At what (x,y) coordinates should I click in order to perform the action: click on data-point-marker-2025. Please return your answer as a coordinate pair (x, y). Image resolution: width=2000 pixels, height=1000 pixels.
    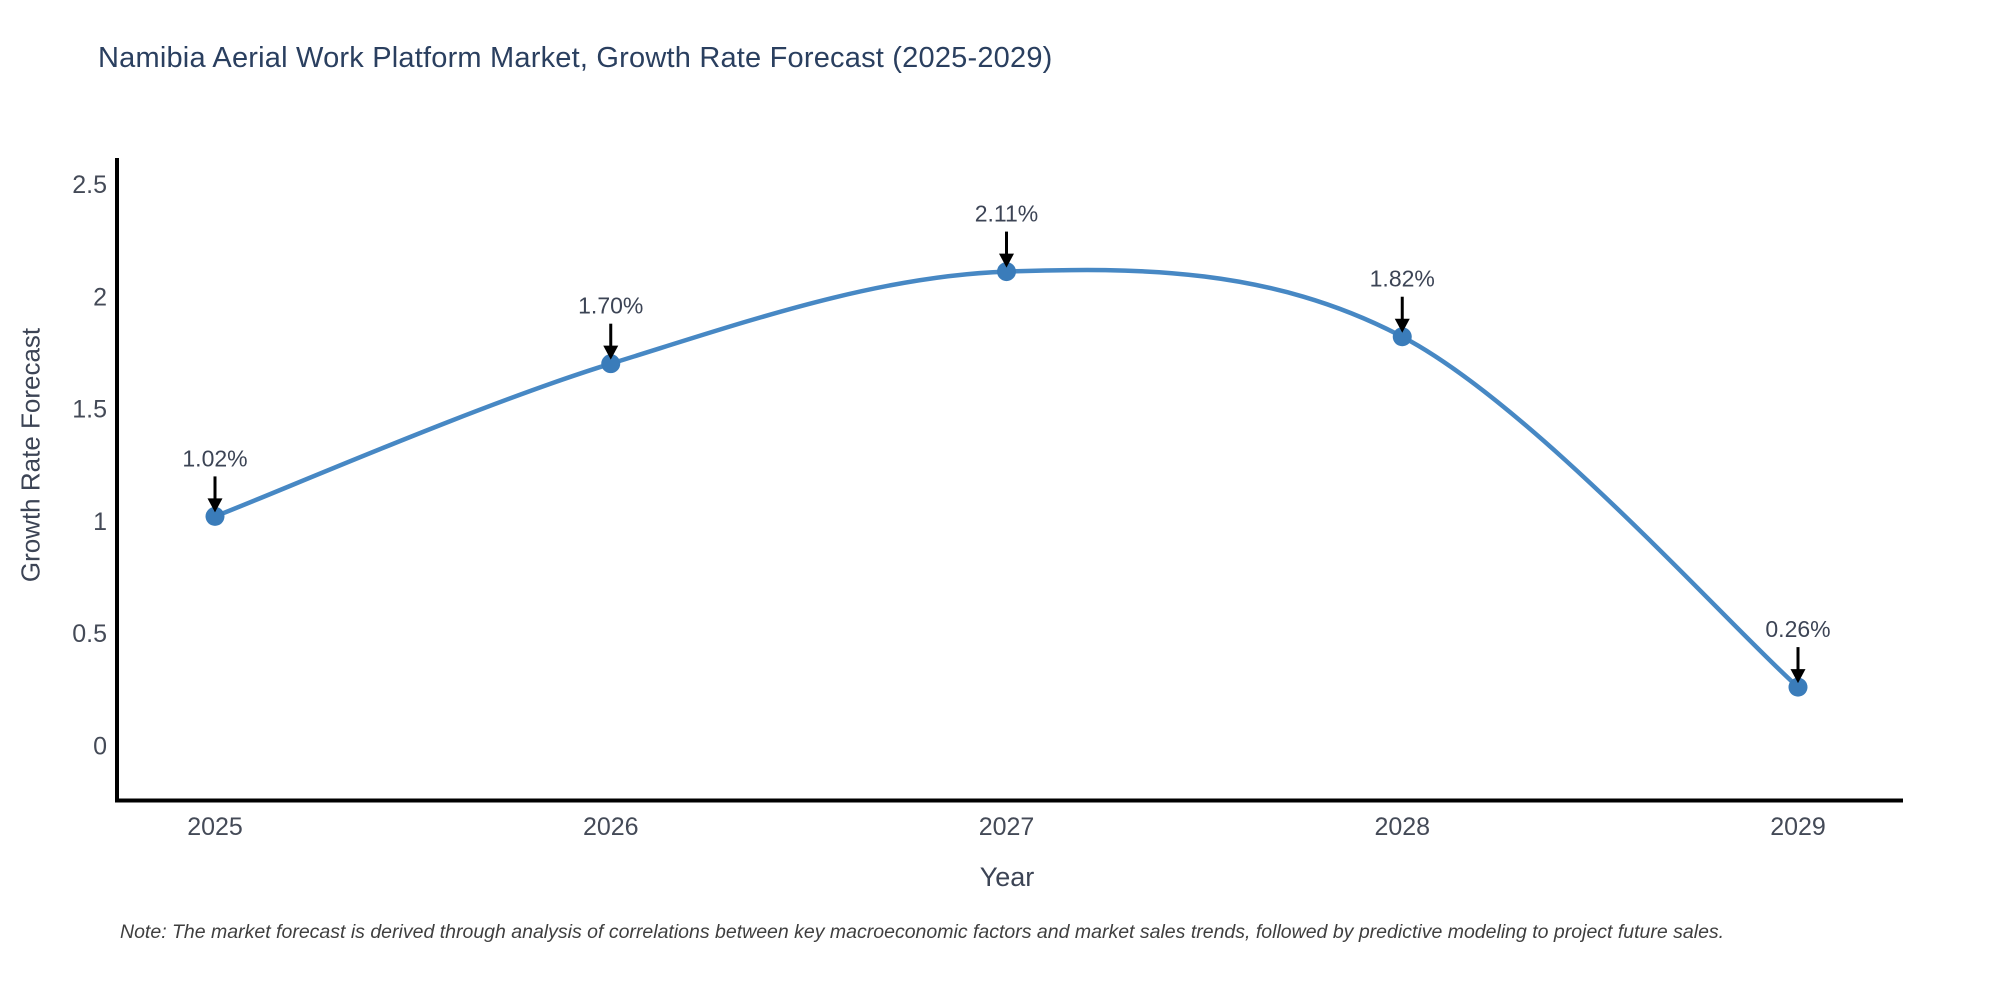
    Looking at the image, I should click on (215, 516).